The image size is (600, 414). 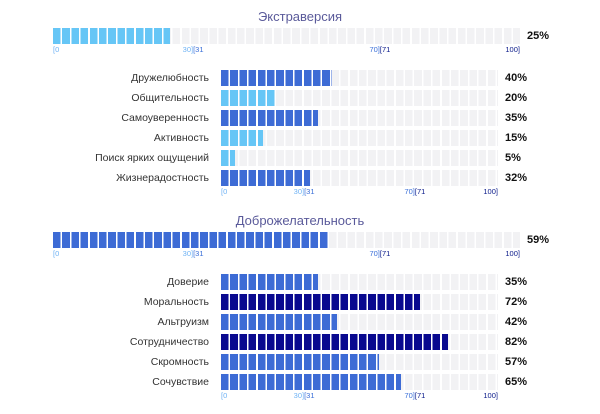 I want to click on facet-label: Доверие, so click(x=188, y=282).